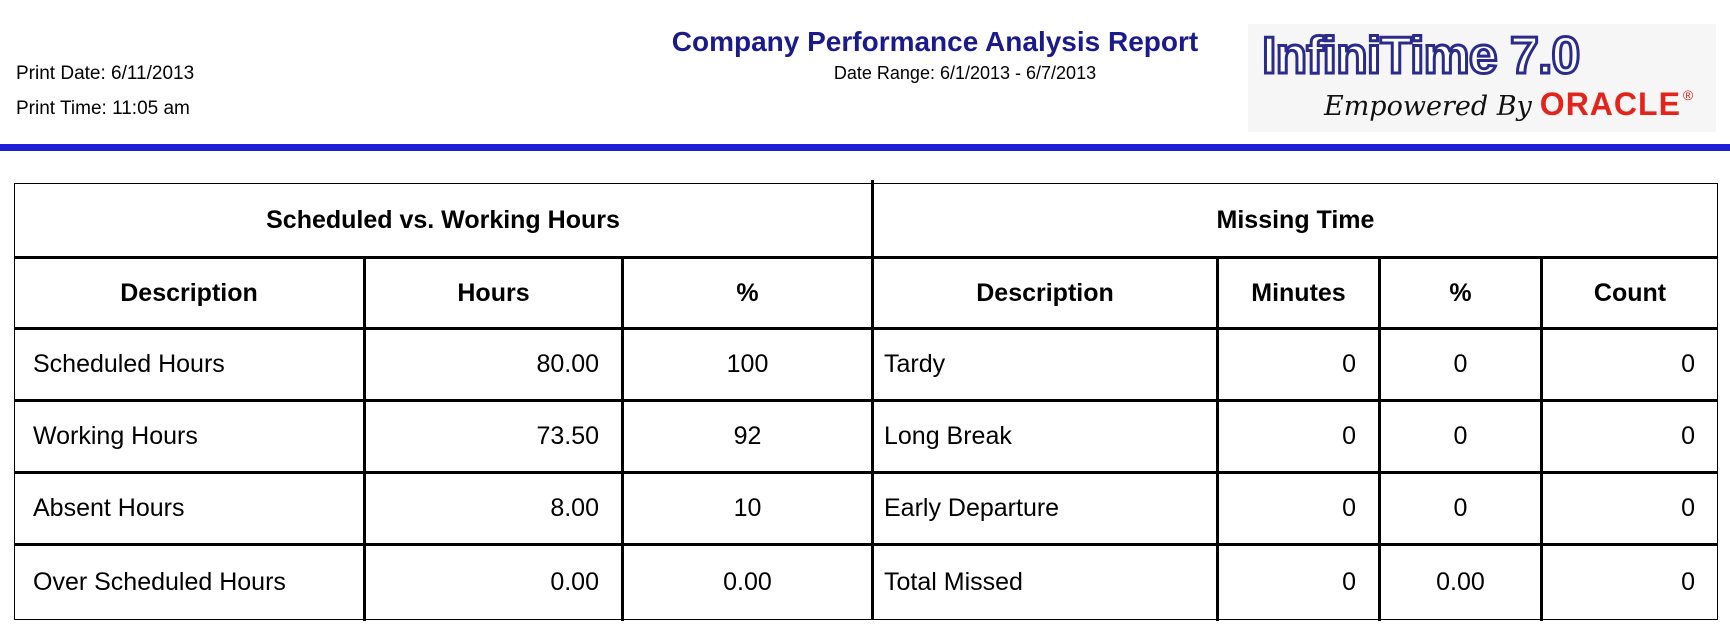  Describe the element at coordinates (1610, 104) in the screenshot. I see `logo-oracle-brand: ORACLE` at that location.